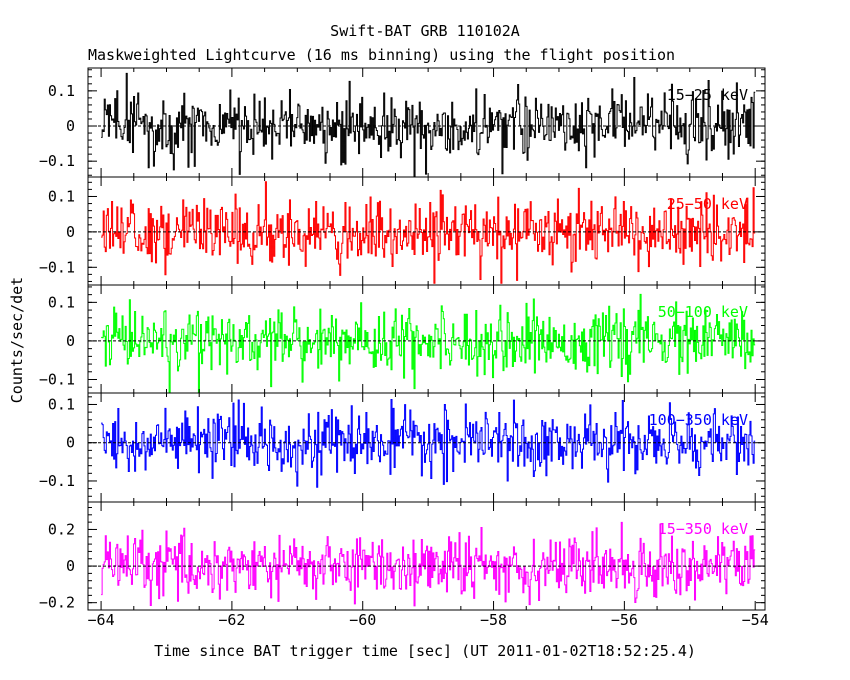  I want to click on y-tick-label: −0.2, so click(57, 603).